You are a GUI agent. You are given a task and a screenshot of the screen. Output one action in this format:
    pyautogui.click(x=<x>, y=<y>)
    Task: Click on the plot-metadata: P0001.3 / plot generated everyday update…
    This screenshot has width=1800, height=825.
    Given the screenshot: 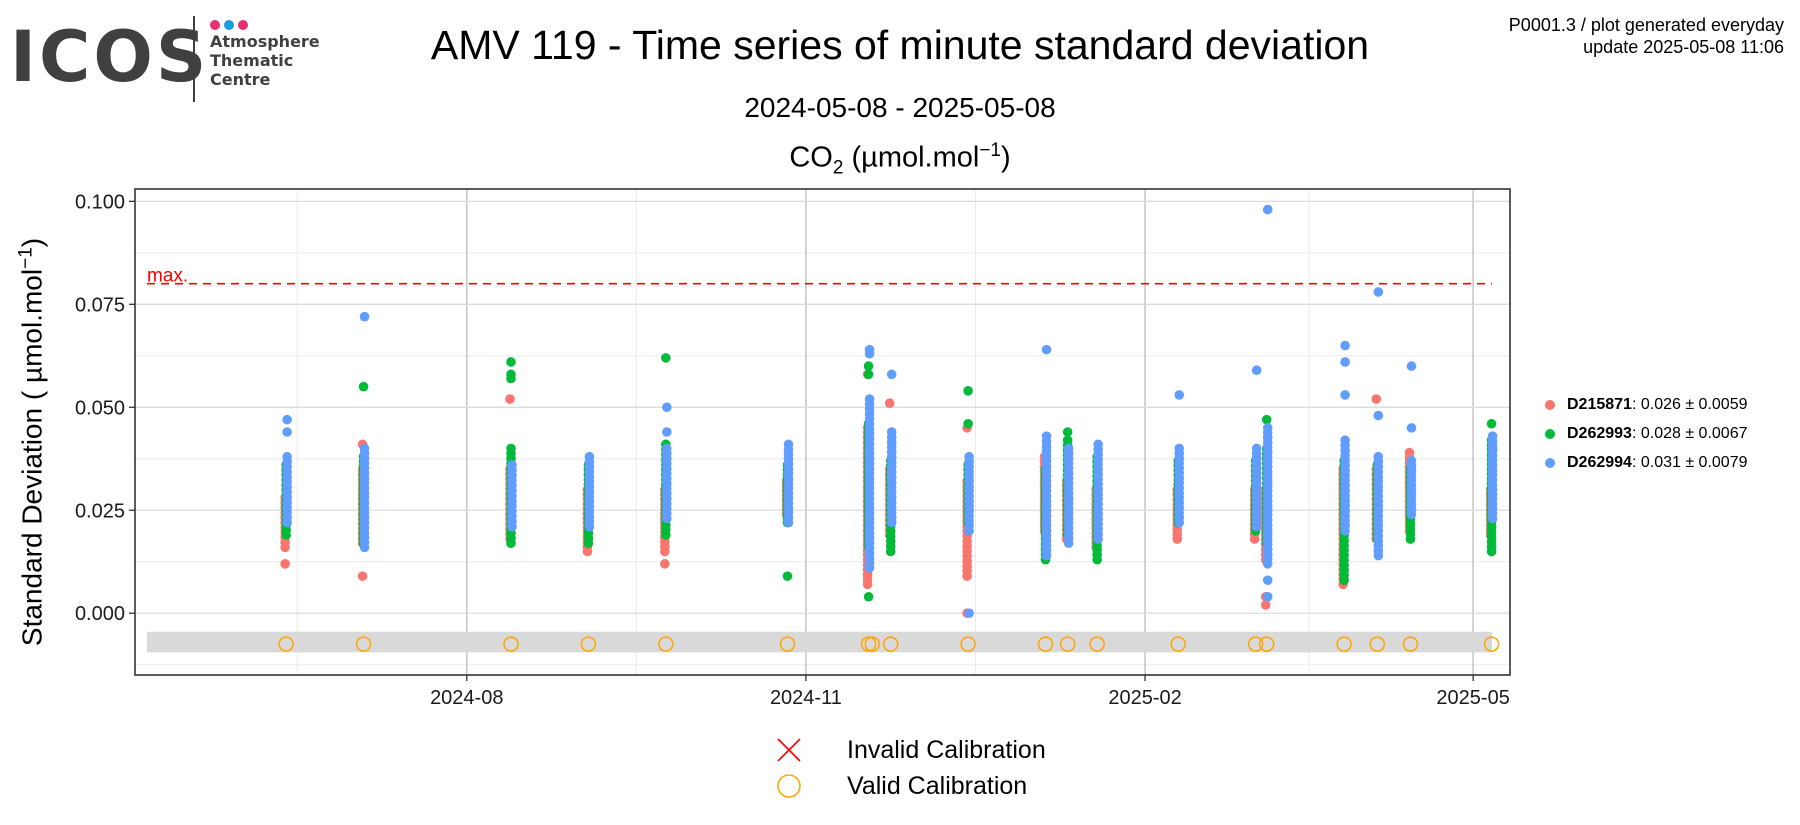 What is the action you would take?
    pyautogui.click(x=1646, y=36)
    